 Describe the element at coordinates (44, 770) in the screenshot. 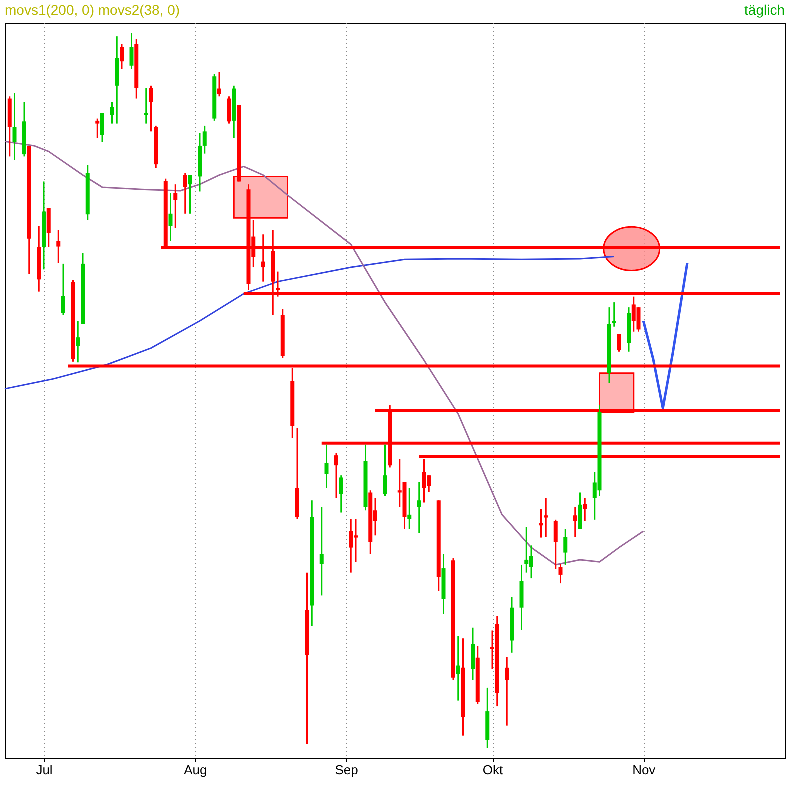

I see `x-tick-label: Jul` at that location.